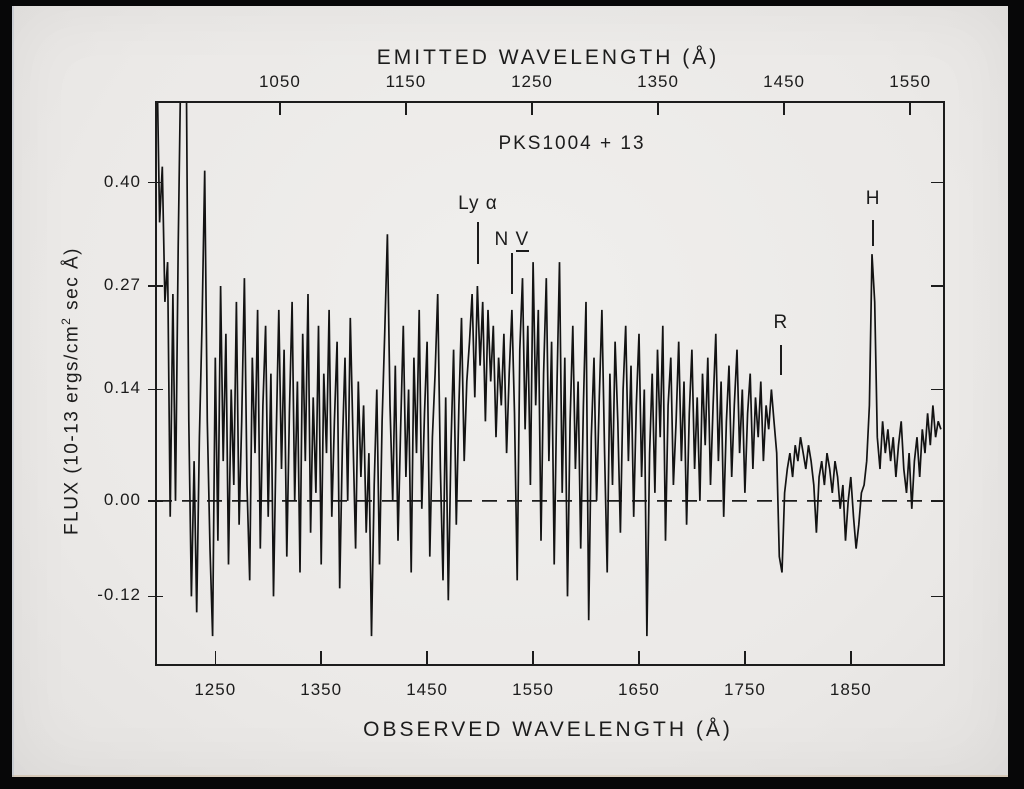 This screenshot has width=1024, height=789. I want to click on top-axis-tick-label: 1050, so click(279, 81).